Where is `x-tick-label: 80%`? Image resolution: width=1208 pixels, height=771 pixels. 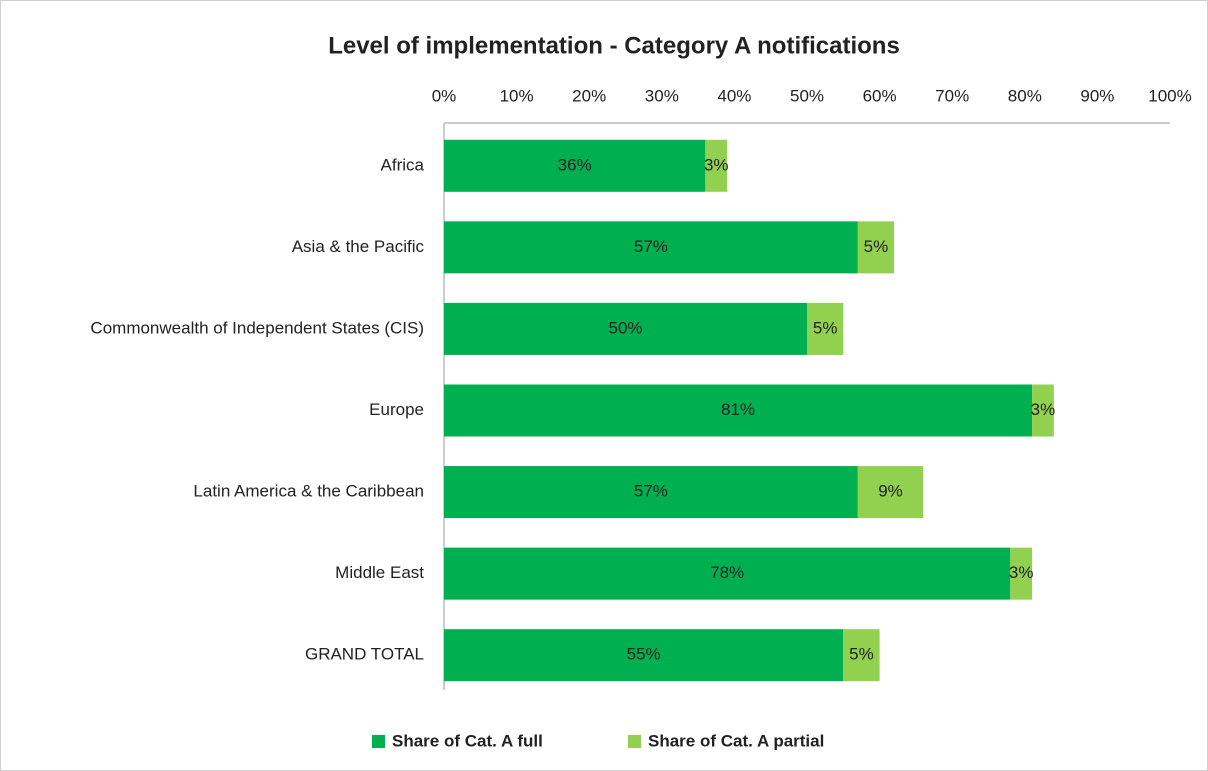
x-tick-label: 80% is located at coordinates (1025, 95).